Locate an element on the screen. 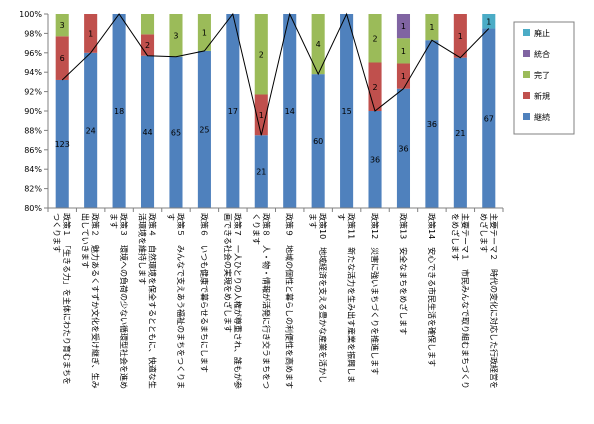 The height and width of the screenshot is (424, 594). legend-label: 廃止 is located at coordinates (542, 33).